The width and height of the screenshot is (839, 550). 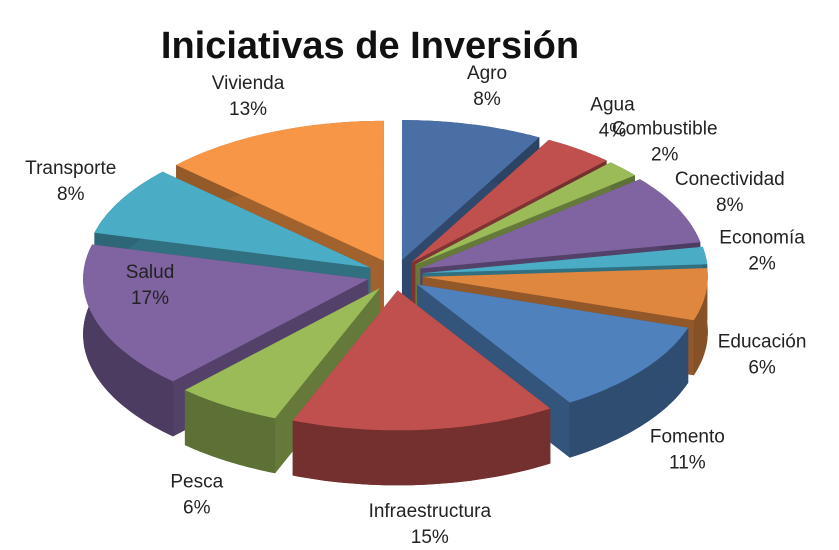 I want to click on slice-label: Agro, so click(x=487, y=73).